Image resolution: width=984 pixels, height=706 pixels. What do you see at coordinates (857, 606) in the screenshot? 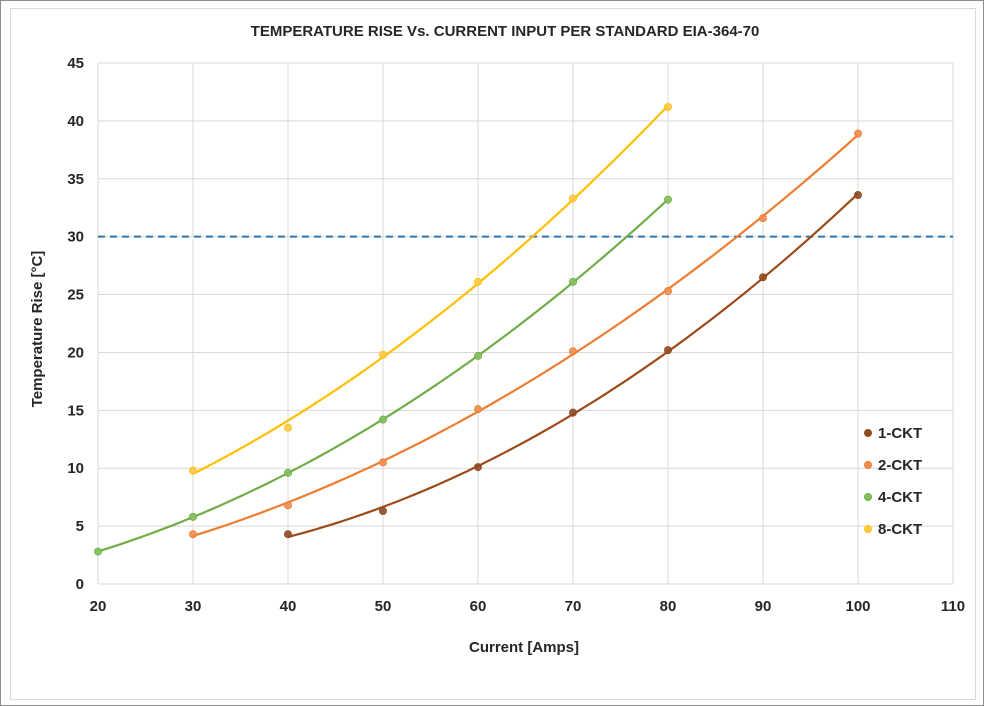
I see `x-tick-label: 100` at bounding box center [857, 606].